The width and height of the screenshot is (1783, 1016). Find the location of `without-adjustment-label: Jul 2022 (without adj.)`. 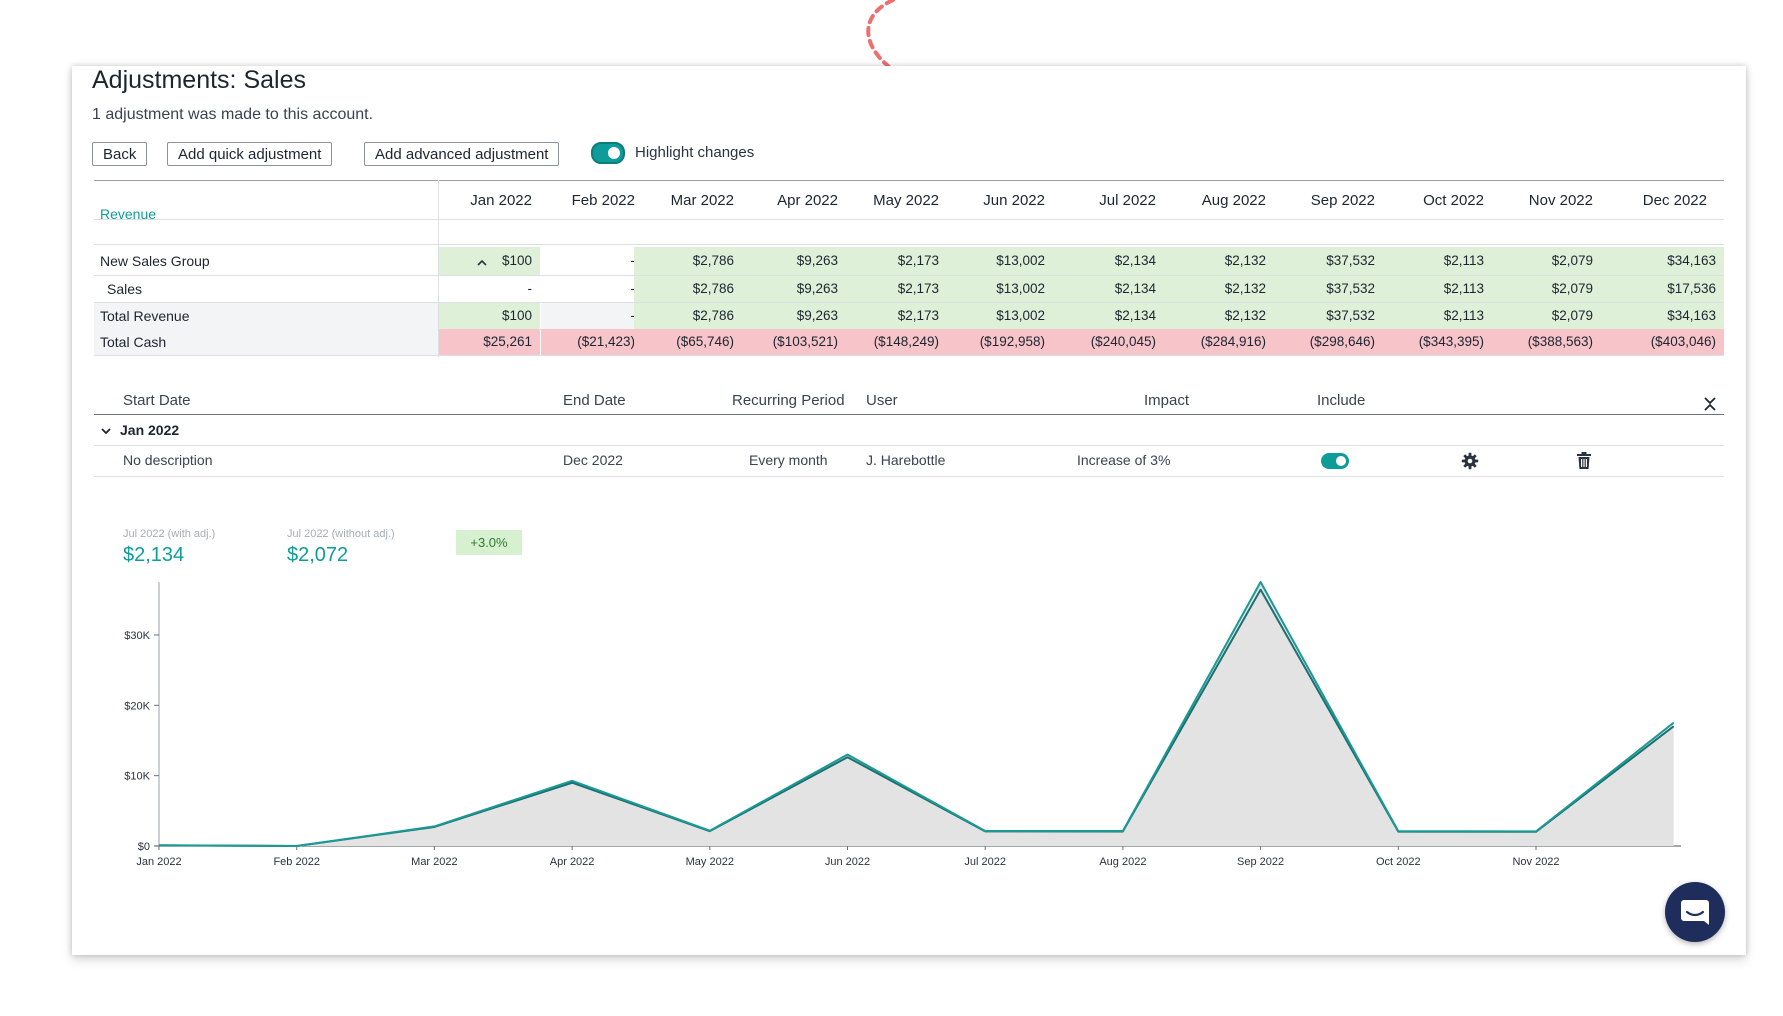

without-adjustment-label: Jul 2022 (without adj.) is located at coordinates (341, 534).